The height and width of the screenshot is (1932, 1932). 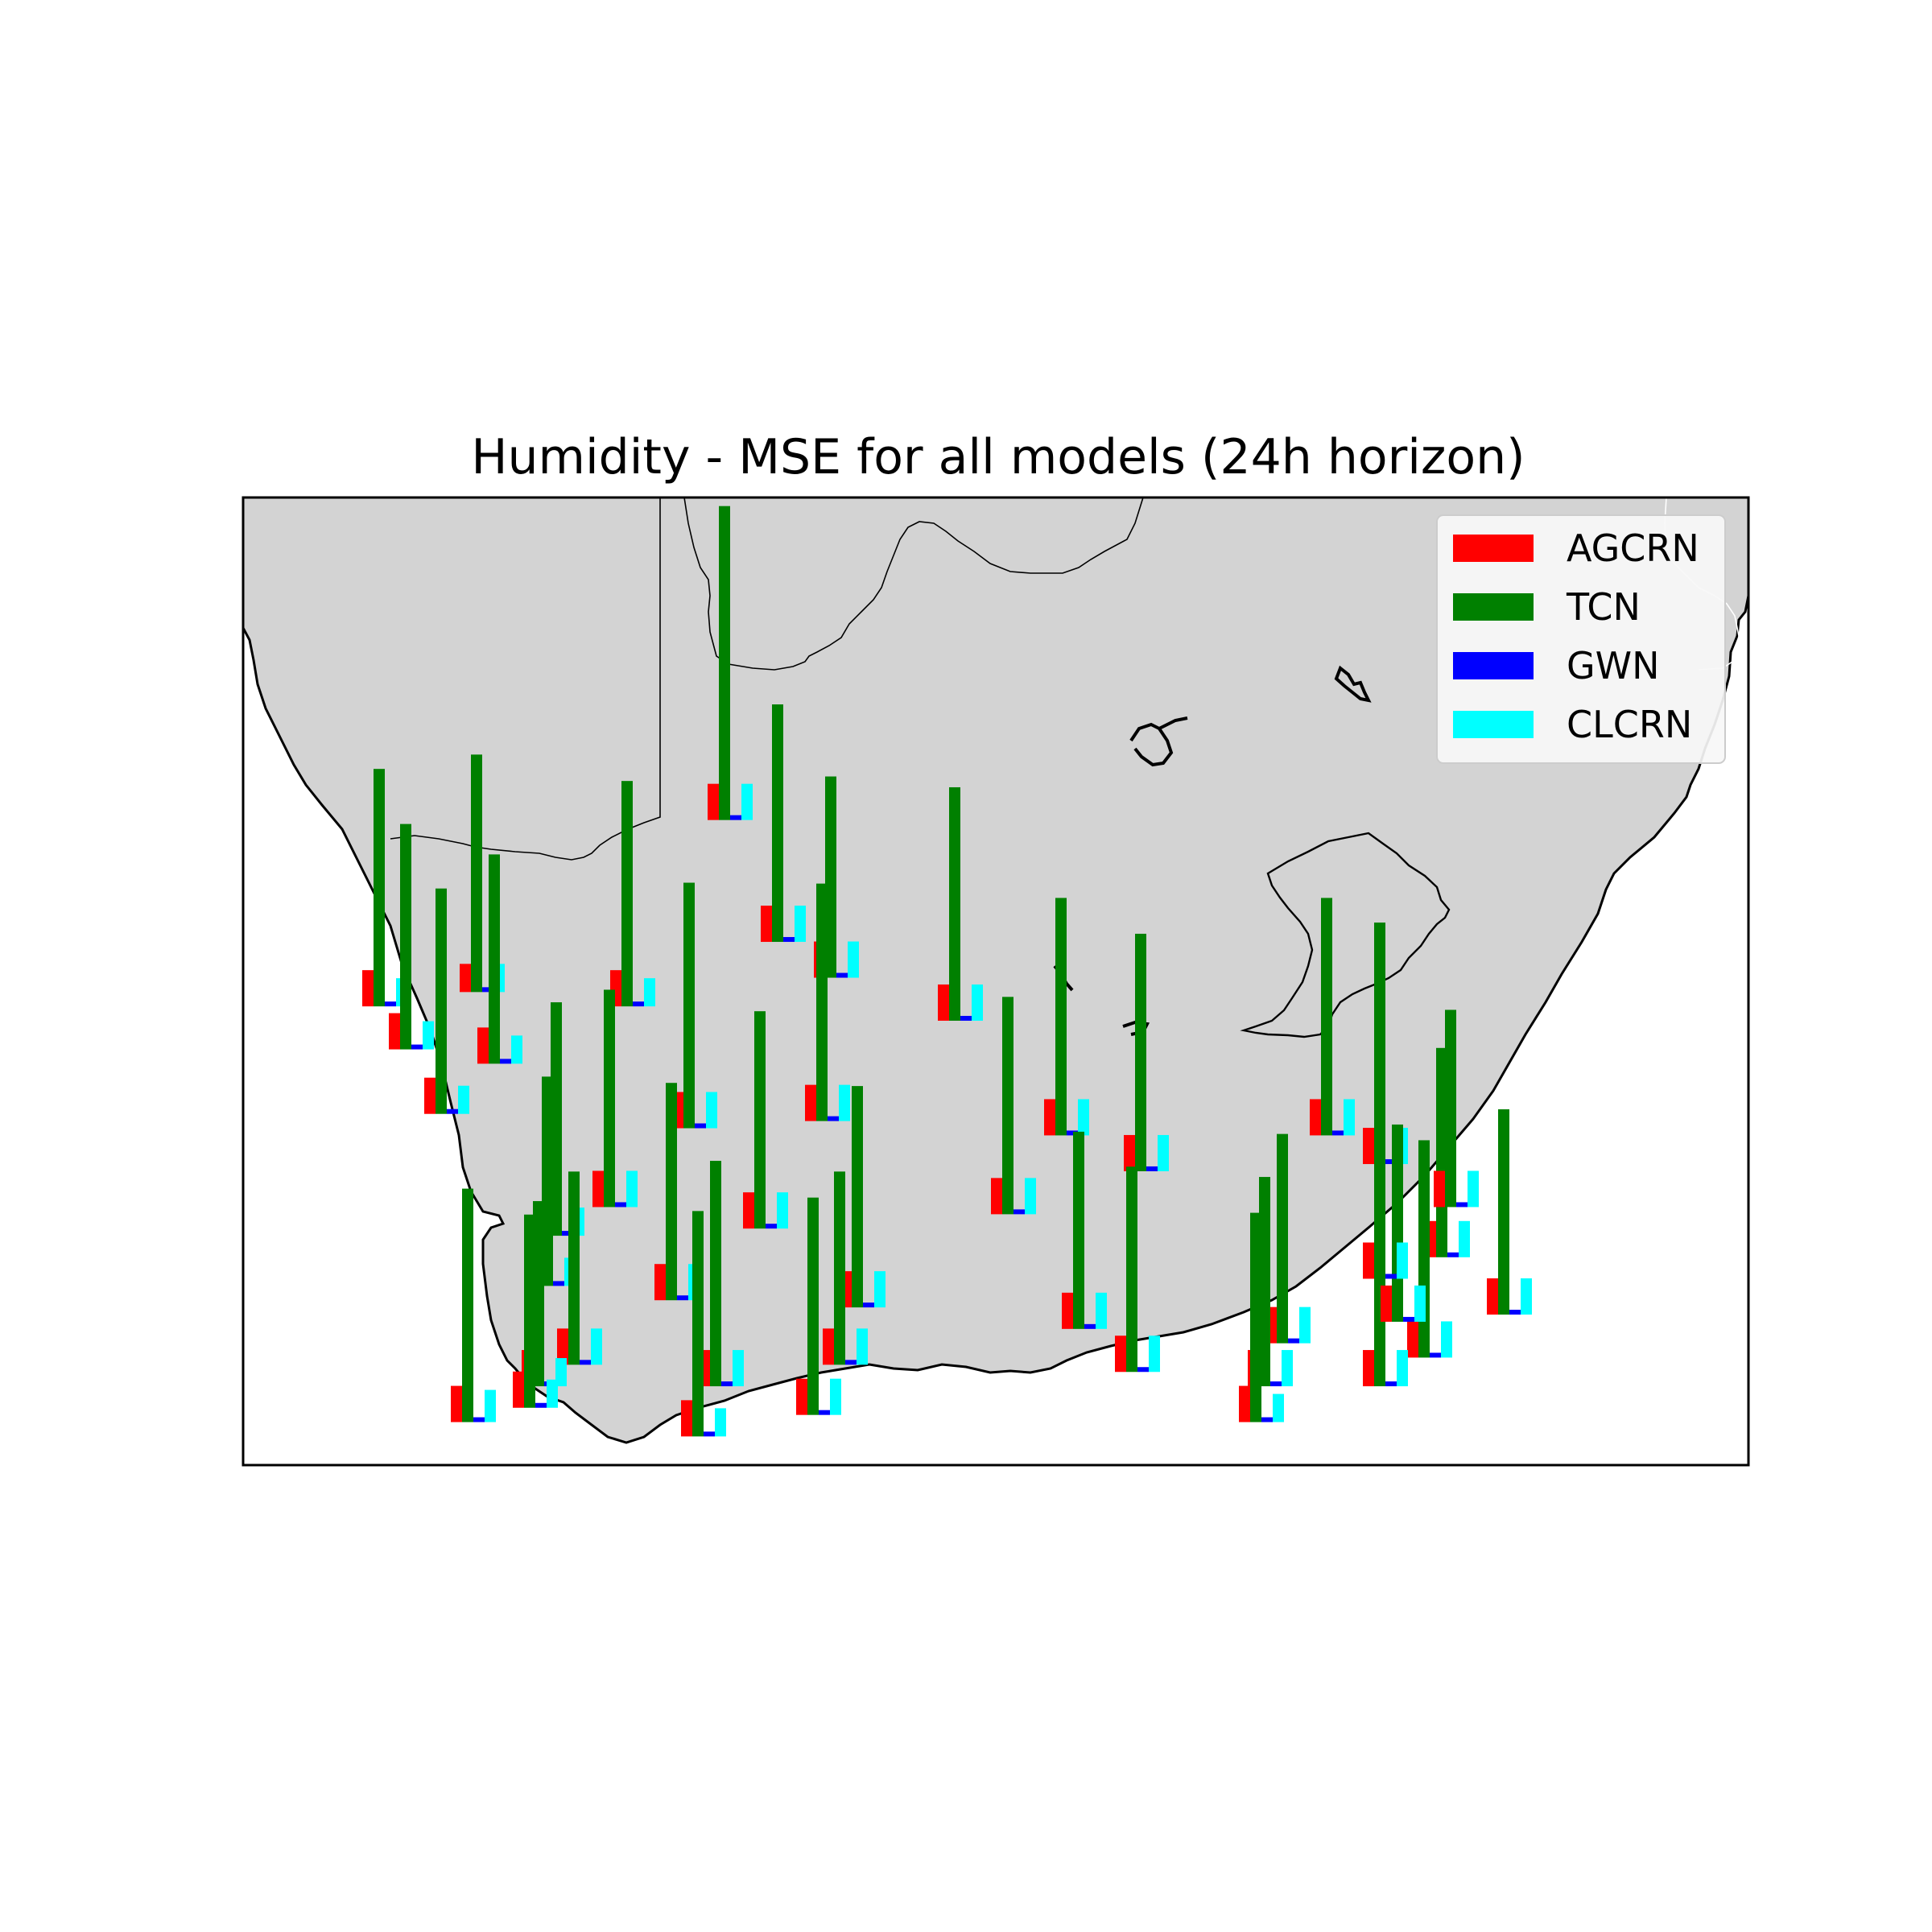 What do you see at coordinates (913, 584) in the screenshot?
I see `botswana-north-border` at bounding box center [913, 584].